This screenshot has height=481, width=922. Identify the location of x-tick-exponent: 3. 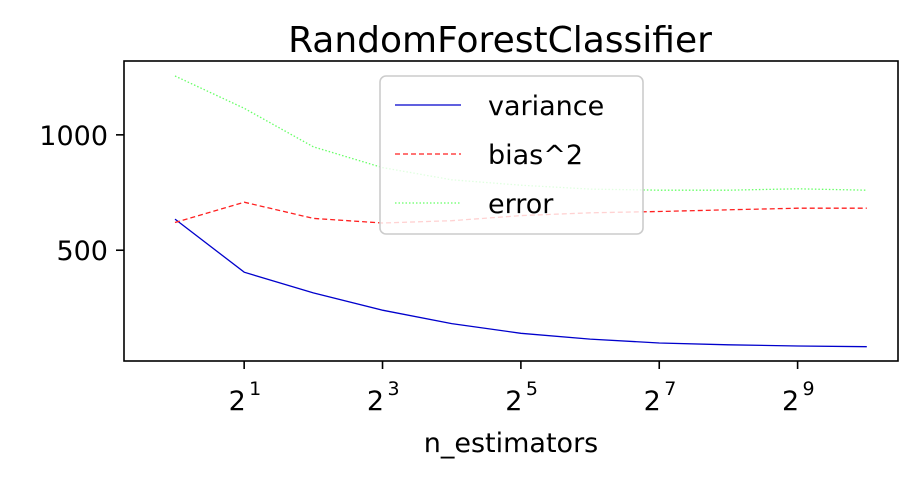
(393, 389).